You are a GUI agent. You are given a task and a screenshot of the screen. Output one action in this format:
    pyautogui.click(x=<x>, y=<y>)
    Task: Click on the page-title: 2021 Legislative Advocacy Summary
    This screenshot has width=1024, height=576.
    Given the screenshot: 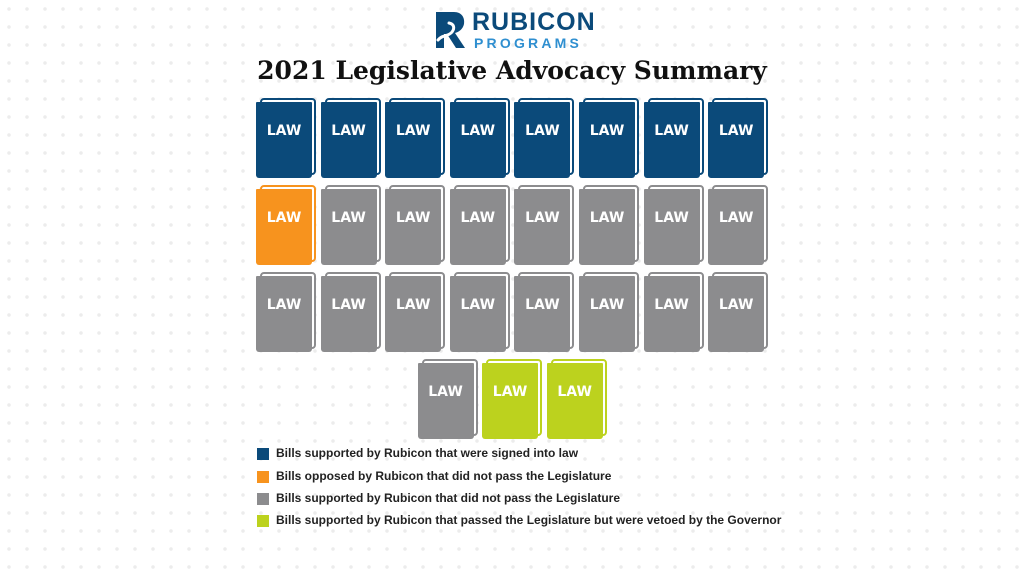 What is the action you would take?
    pyautogui.click(x=512, y=70)
    